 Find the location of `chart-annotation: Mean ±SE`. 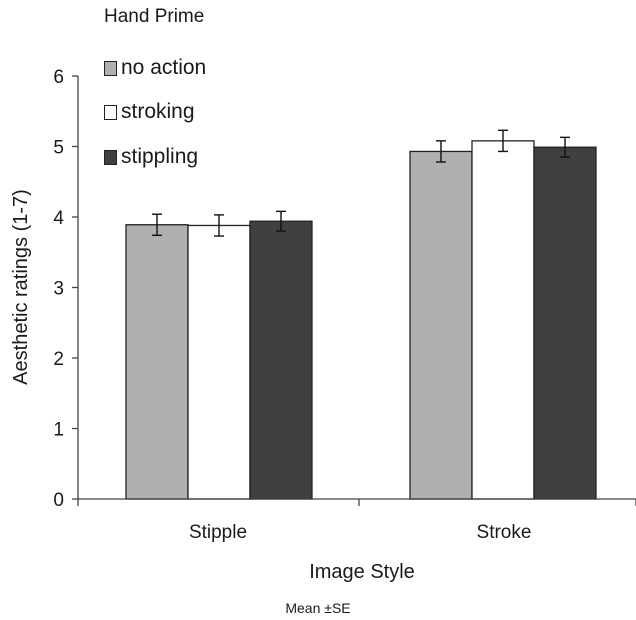

chart-annotation: Mean ±SE is located at coordinates (318, 608).